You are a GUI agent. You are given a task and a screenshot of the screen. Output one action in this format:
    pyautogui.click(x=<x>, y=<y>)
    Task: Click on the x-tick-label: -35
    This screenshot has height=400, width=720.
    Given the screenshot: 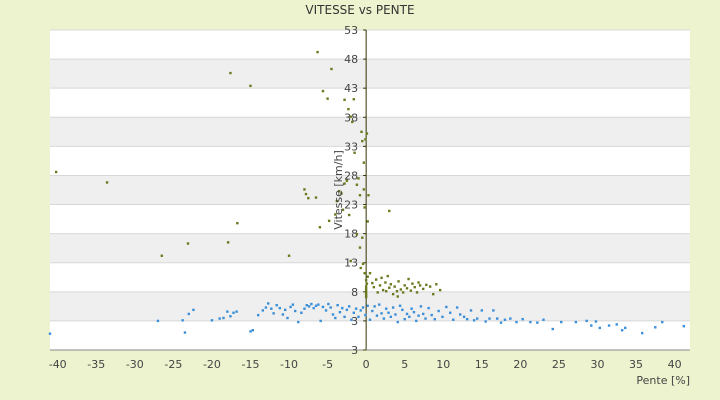 What is the action you would take?
    pyautogui.click(x=96, y=364)
    